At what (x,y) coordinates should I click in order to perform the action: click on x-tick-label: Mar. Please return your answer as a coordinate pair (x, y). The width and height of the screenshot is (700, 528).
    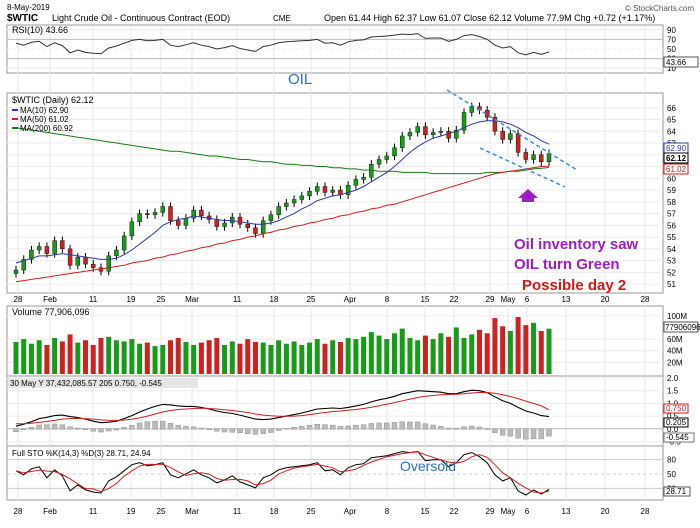
    Looking at the image, I should click on (192, 299).